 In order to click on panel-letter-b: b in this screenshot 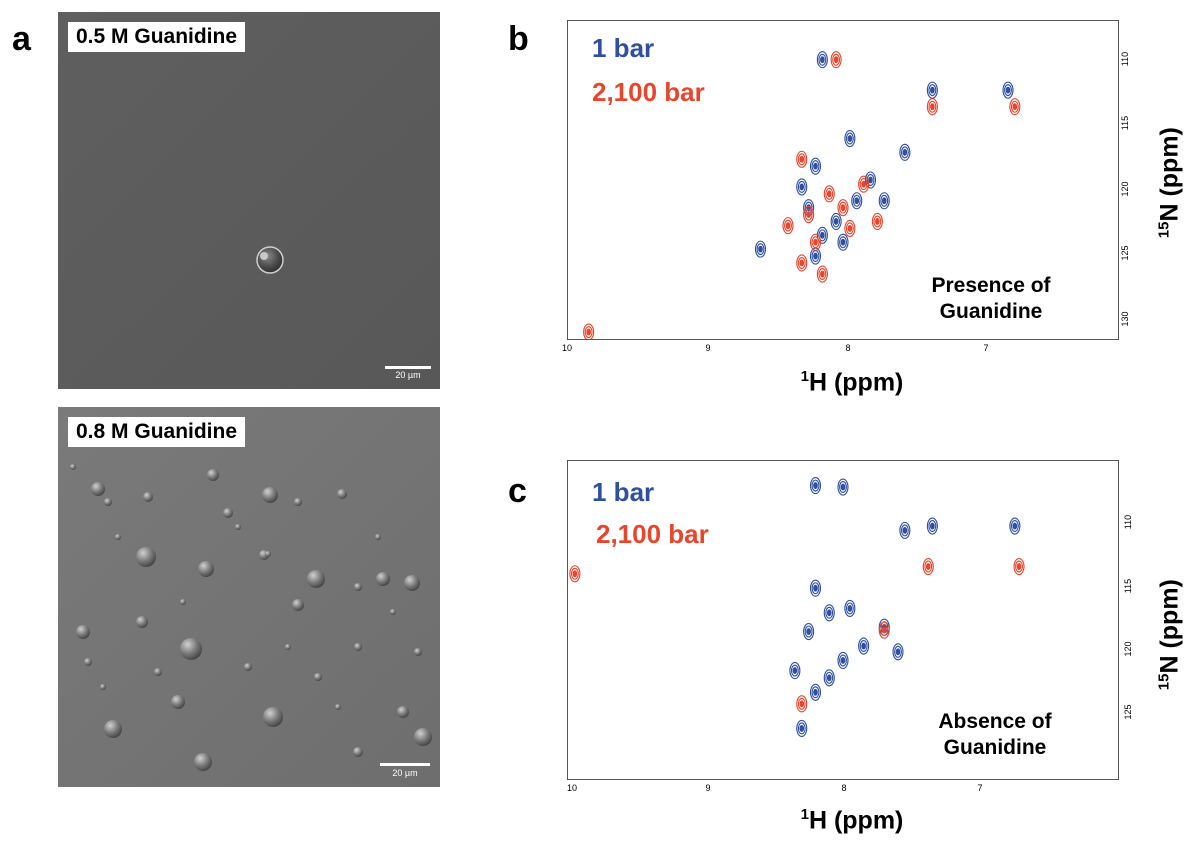, I will do `click(518, 39)`.